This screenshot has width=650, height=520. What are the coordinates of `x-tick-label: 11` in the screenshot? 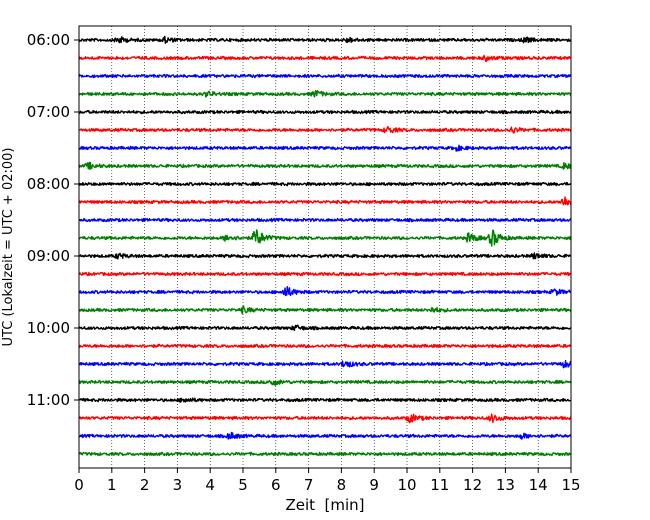 It's located at (439, 485).